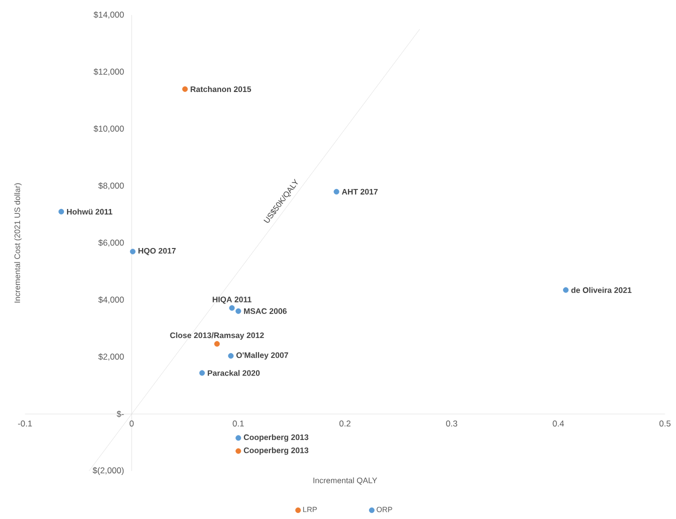 Image resolution: width=676 pixels, height=519 pixels. I want to click on y-tick-label: $2,000, so click(111, 357).